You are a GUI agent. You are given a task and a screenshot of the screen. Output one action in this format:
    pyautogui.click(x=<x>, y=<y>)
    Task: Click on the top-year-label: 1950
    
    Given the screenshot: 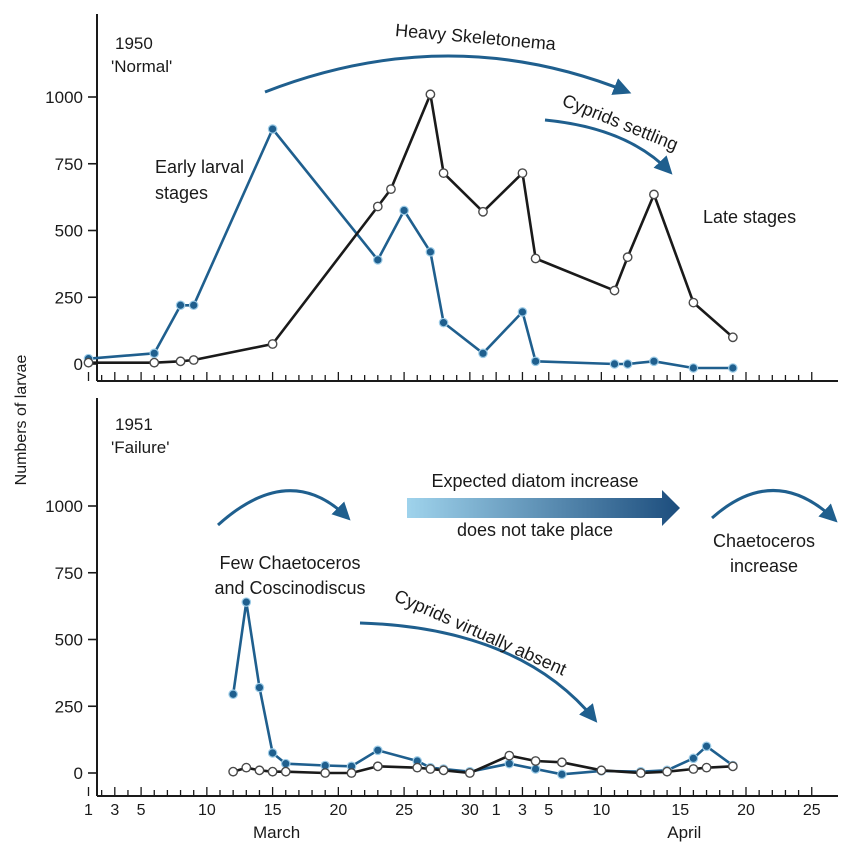 What is the action you would take?
    pyautogui.click(x=134, y=43)
    